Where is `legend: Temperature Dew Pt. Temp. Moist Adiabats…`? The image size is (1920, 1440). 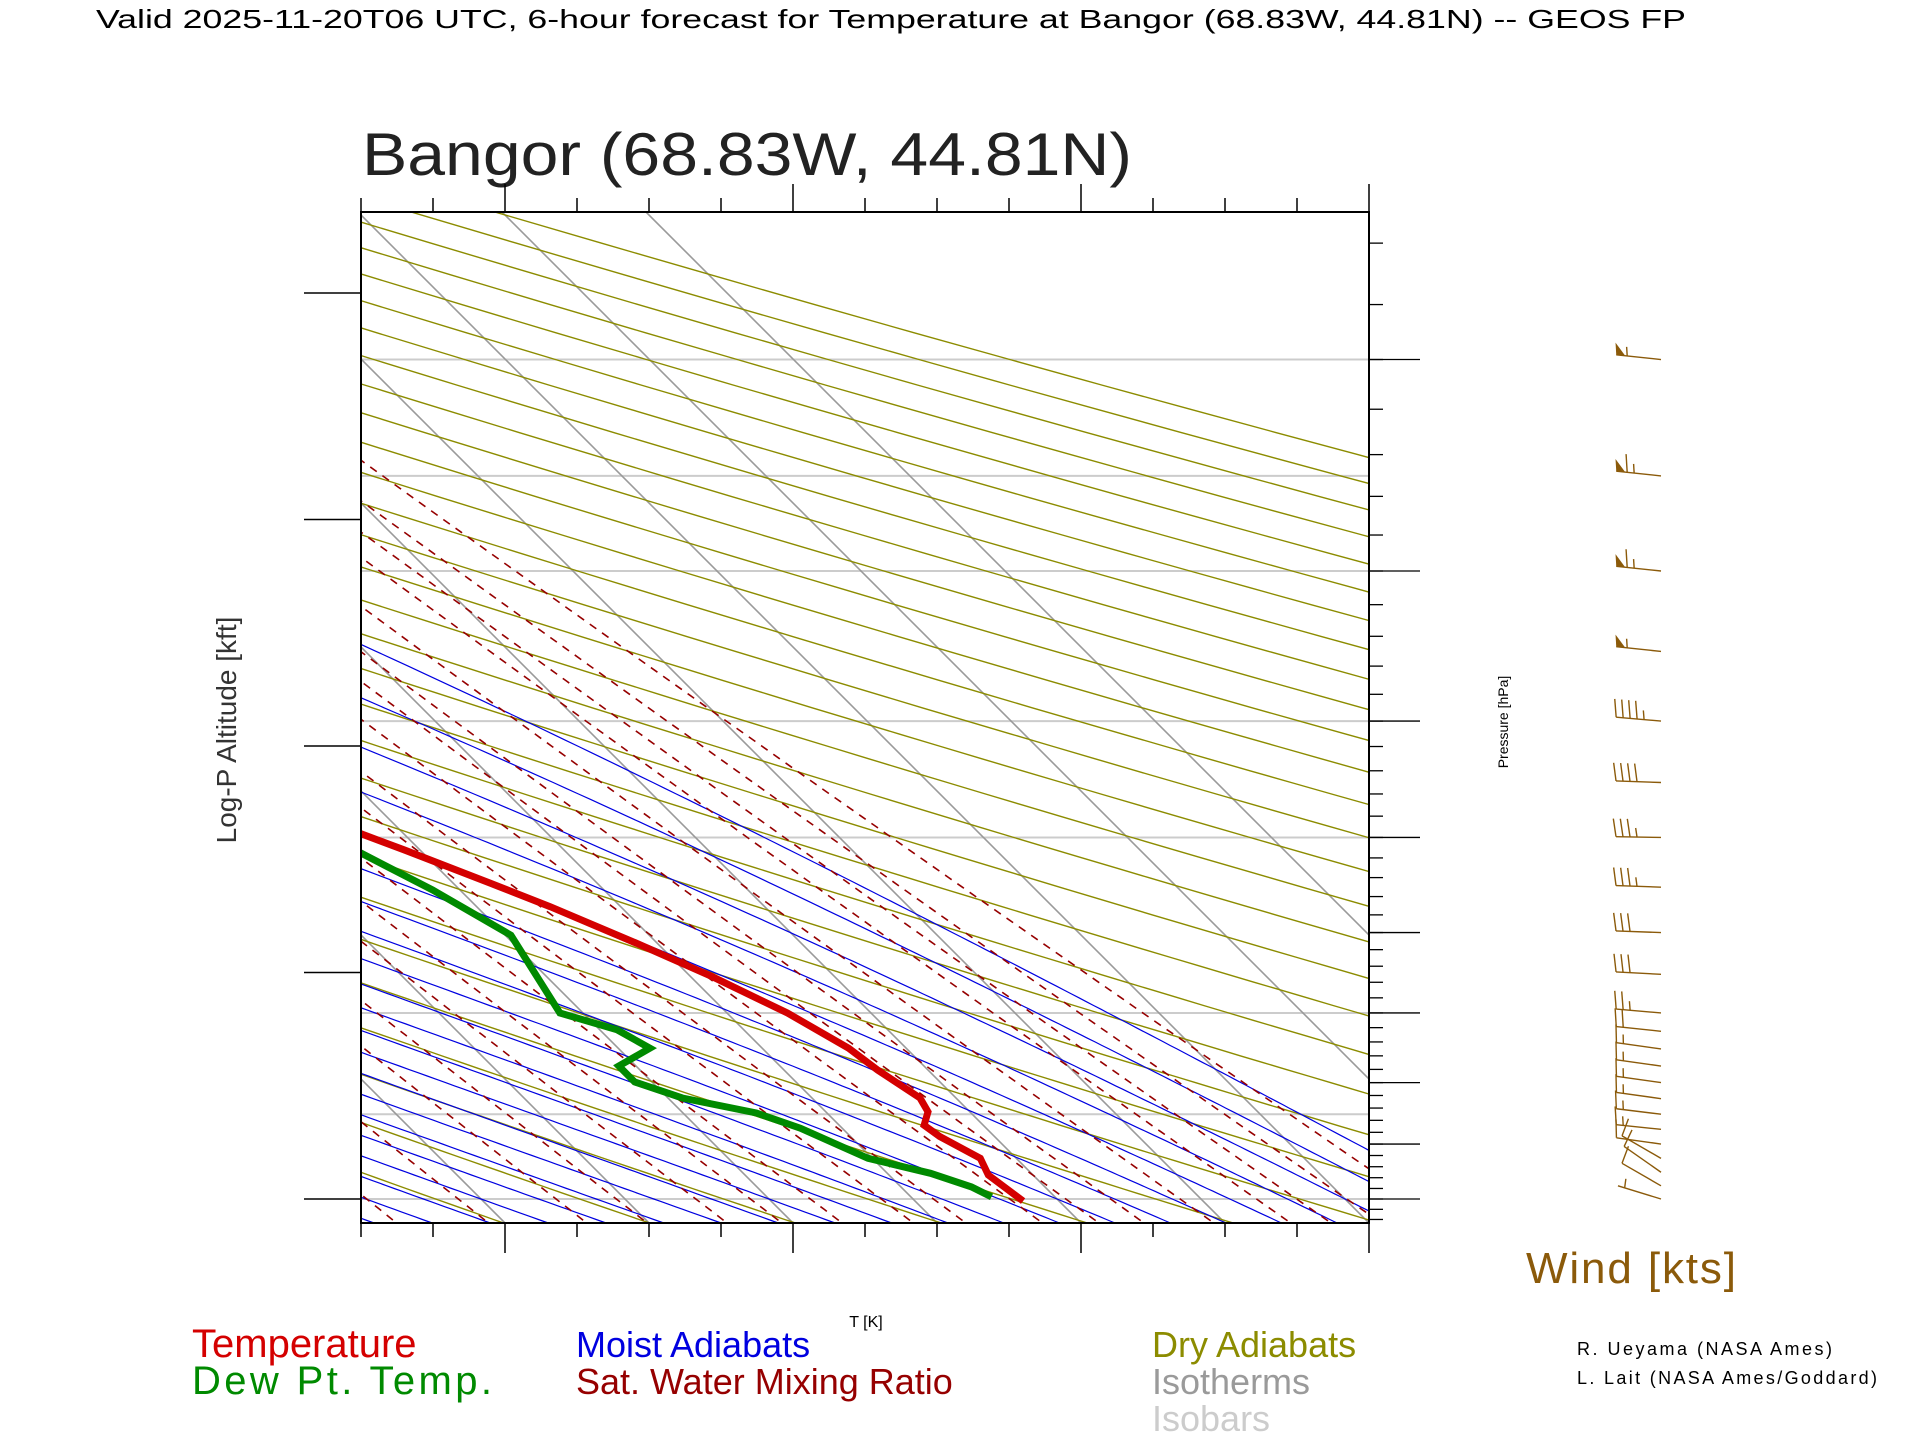 legend: Temperature Dew Pt. Temp. Moist Adiabats… is located at coordinates (774, 1380).